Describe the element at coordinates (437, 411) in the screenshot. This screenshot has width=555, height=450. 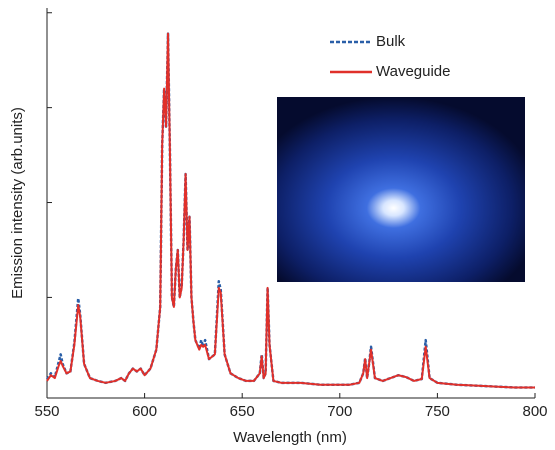
I see `x-tick-label: 750` at that location.